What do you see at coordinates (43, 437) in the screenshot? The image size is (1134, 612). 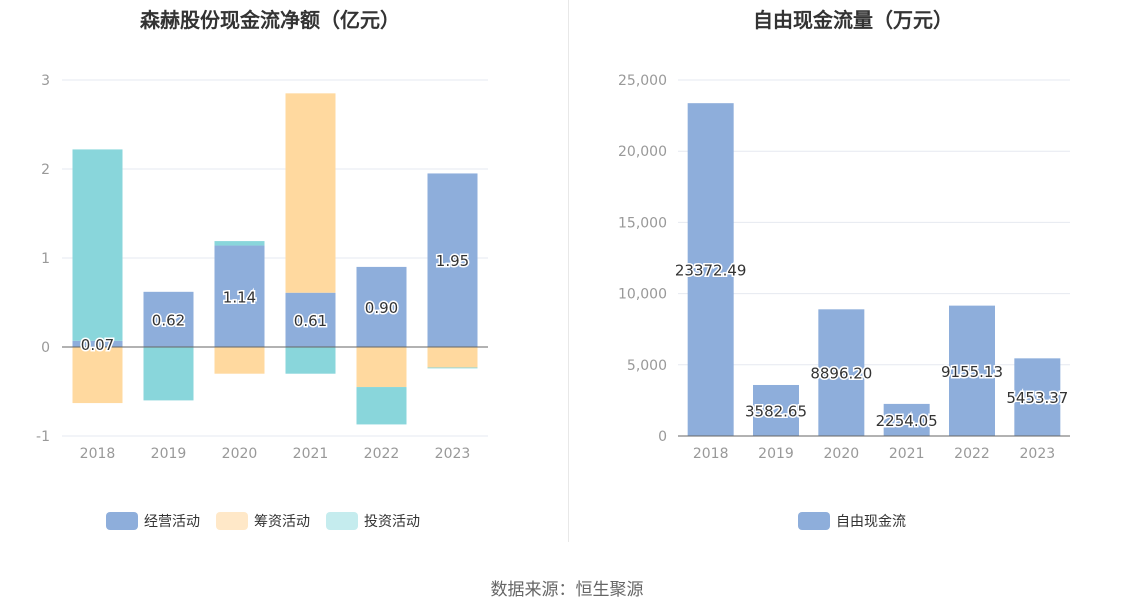 I see `y-tick-label: -1` at bounding box center [43, 437].